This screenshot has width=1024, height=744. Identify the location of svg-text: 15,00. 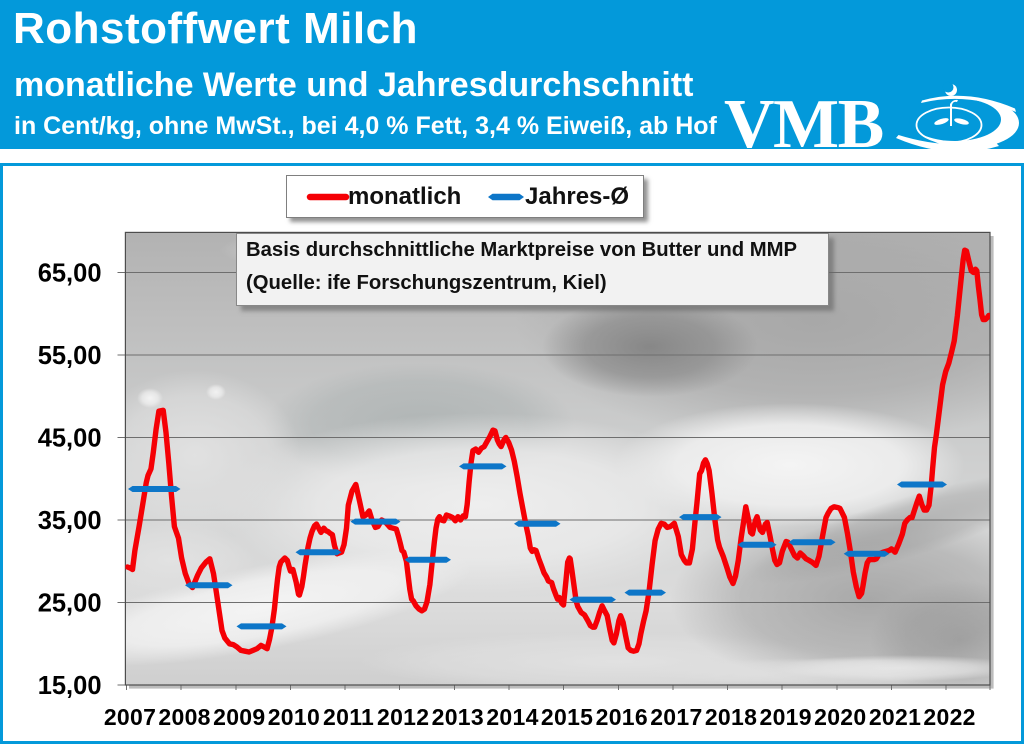
(70, 686).